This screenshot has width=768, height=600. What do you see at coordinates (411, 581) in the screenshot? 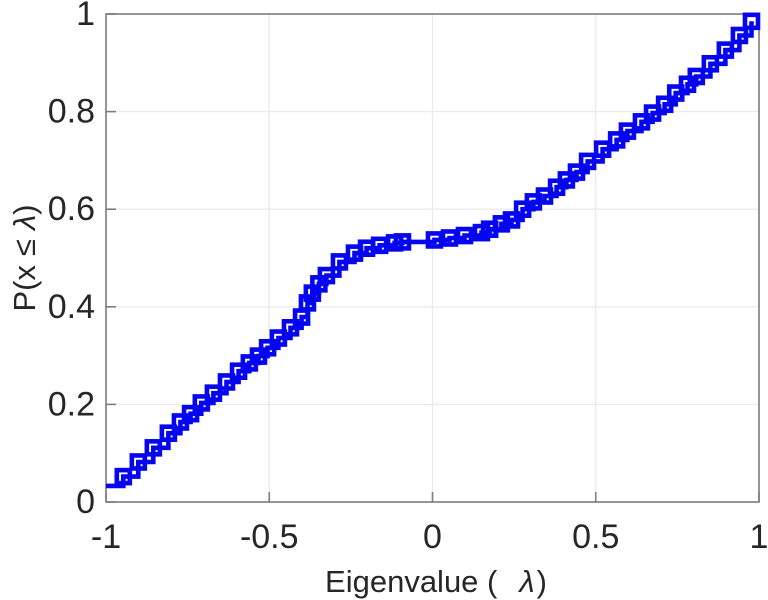
I see `x-axis-label-text: Eigenvalue (` at bounding box center [411, 581].